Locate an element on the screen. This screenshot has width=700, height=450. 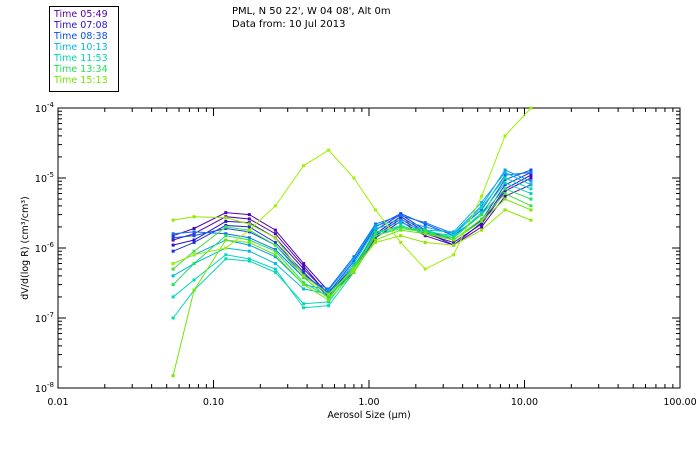
legend-entry: Time 15:13 is located at coordinates (81, 80).